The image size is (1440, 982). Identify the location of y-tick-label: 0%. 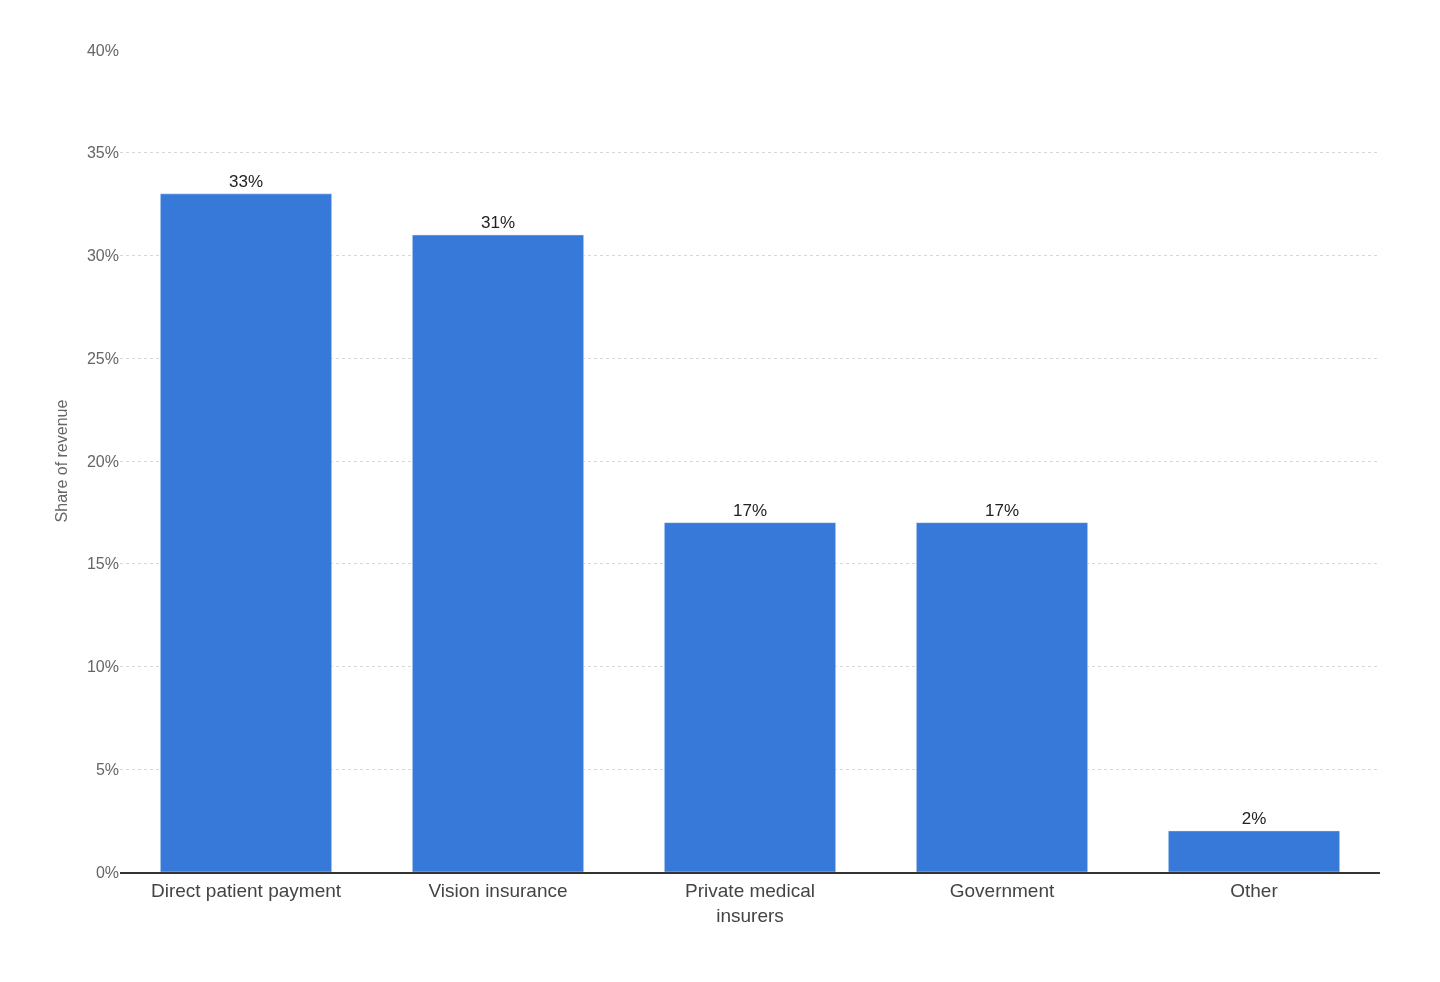
(107, 872).